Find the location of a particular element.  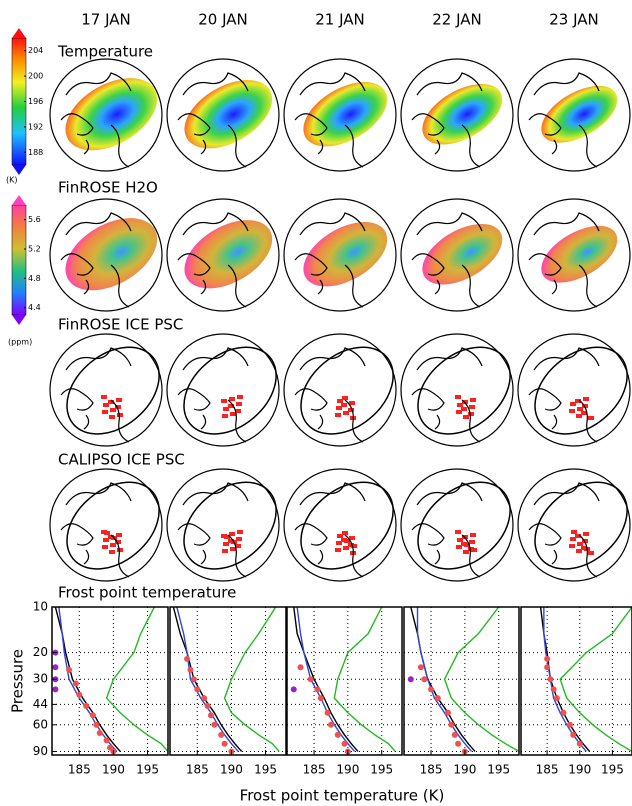

date-label: 23 JAN is located at coordinates (574, 20).